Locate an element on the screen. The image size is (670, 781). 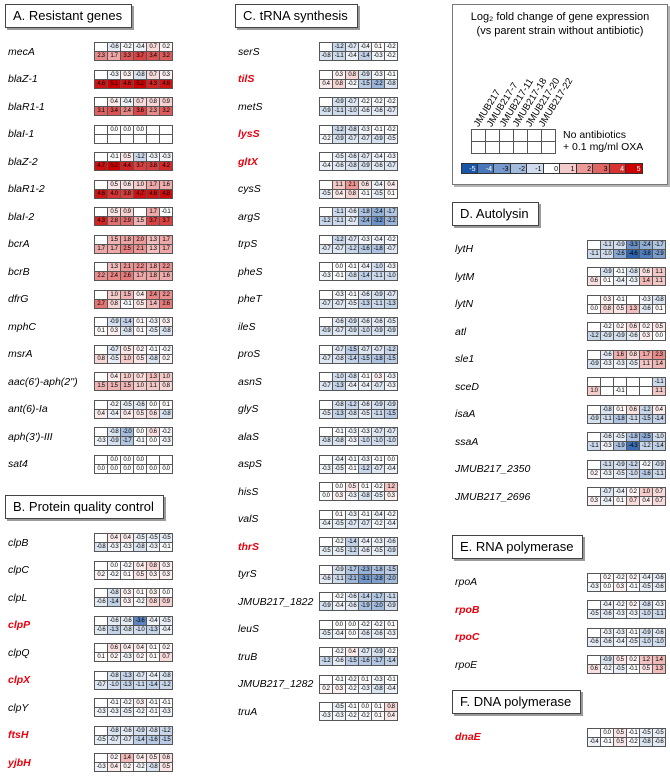
heatmap-grid-dfrG: 1.0 1.5 0.4 2.4 2.2 2.7 0.8 -0.1 0.5 1.4 2.6 is located at coordinates (133, 299).